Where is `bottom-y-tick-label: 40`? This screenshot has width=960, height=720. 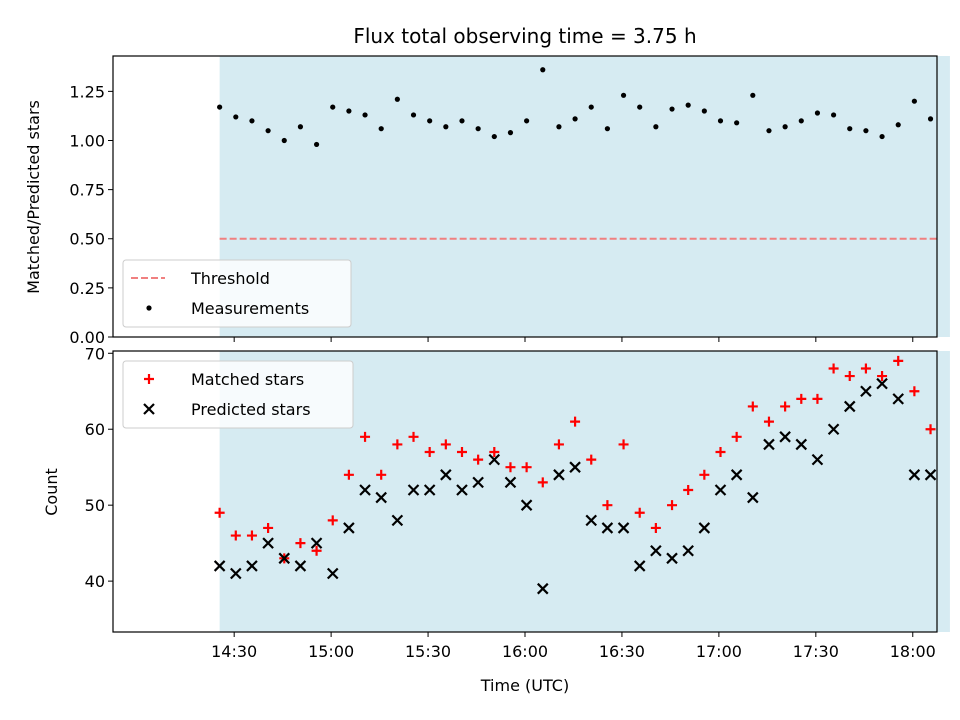 bottom-y-tick-label: 40 is located at coordinates (95, 581).